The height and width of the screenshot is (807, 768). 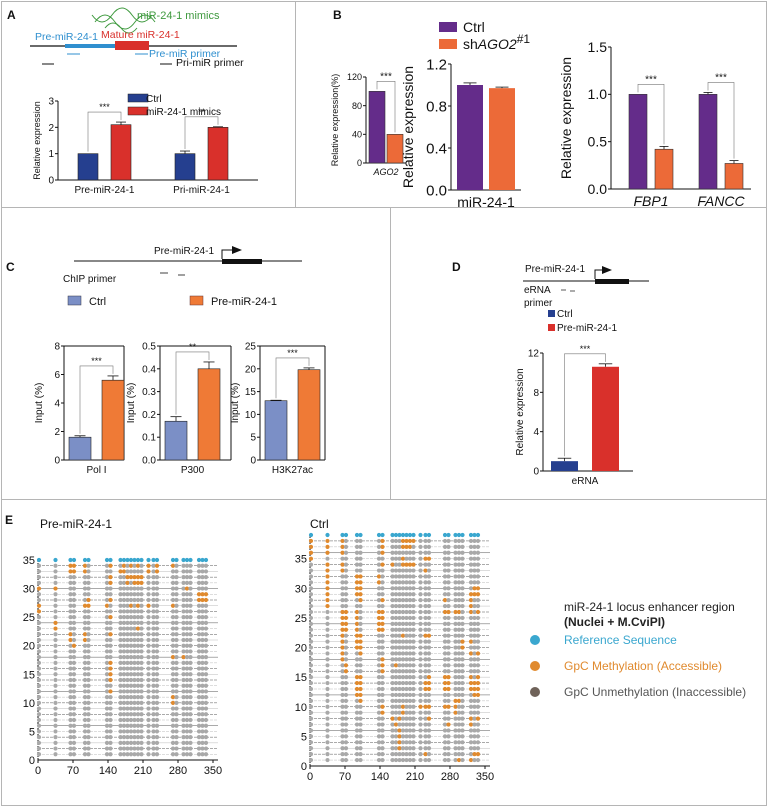 What do you see at coordinates (310, 777) in the screenshot?
I see `x-tick-label: 0` at bounding box center [310, 777].